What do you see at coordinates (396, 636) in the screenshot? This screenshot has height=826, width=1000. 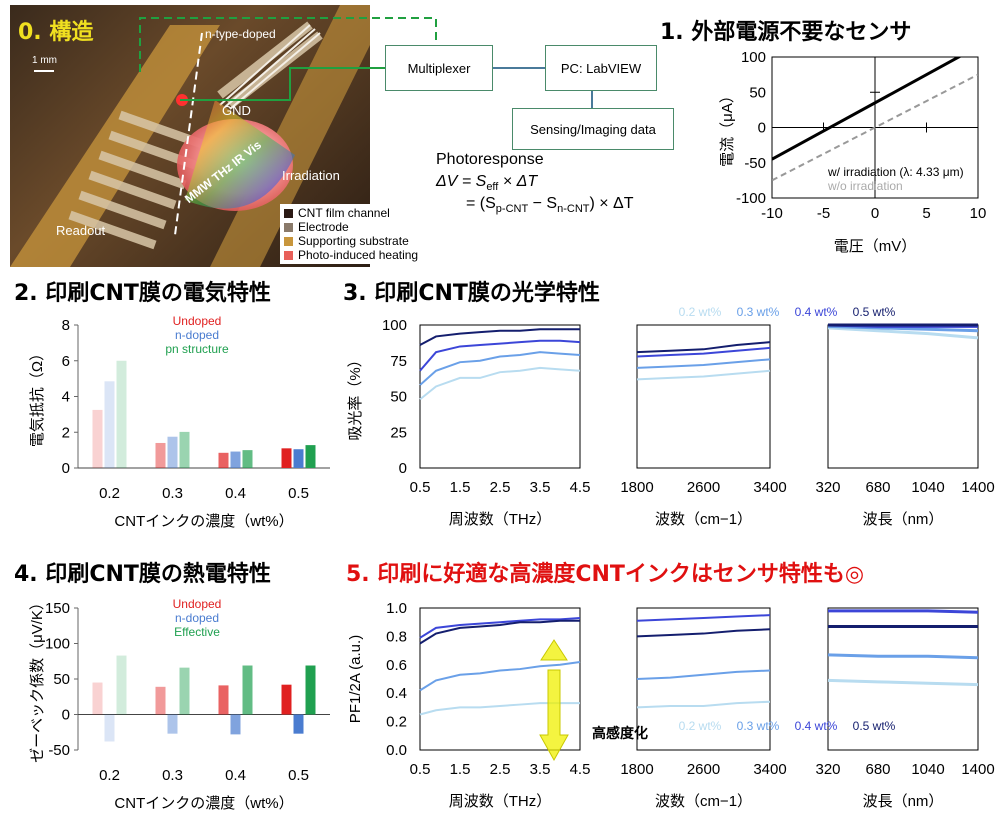 I see `line-y-tick-label: 0.8` at bounding box center [396, 636].